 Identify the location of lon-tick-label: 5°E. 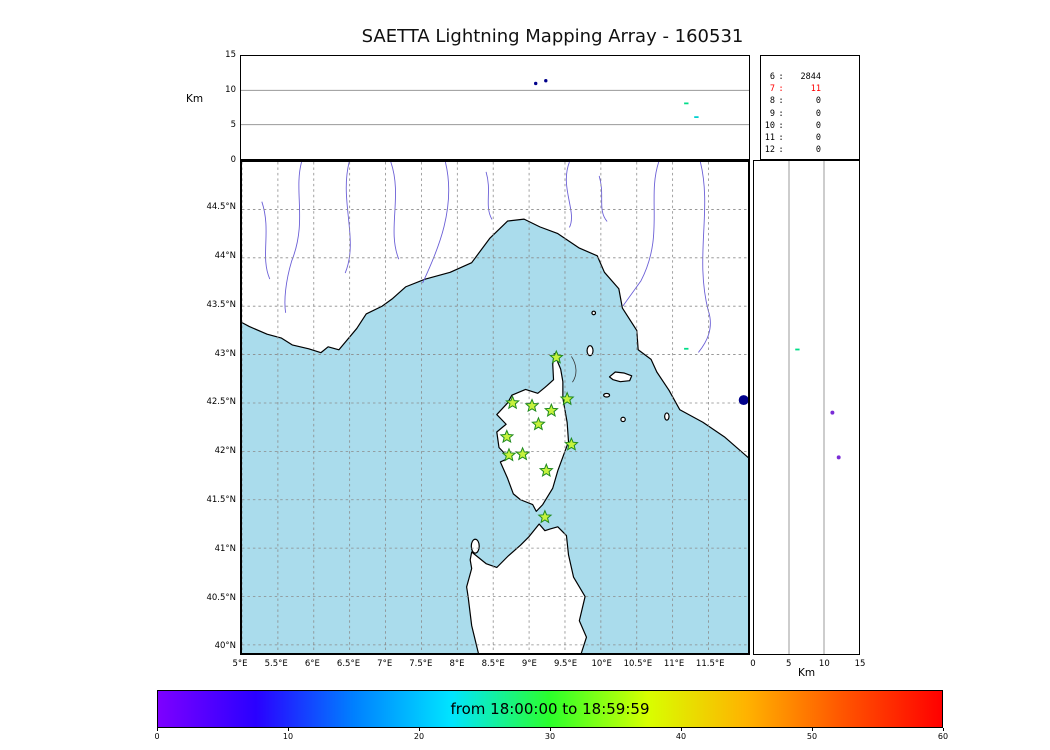
(240, 664).